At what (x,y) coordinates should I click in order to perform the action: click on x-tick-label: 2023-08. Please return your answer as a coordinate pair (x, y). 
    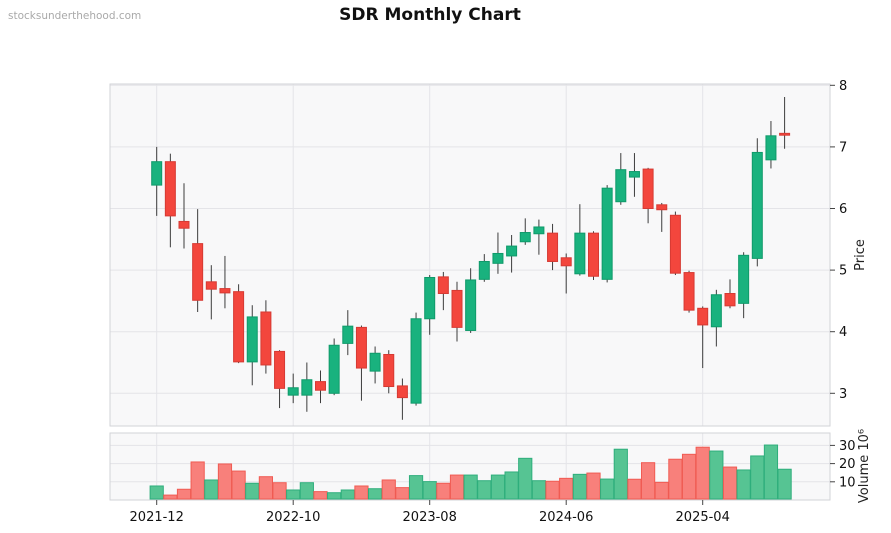
    Looking at the image, I should click on (430, 517).